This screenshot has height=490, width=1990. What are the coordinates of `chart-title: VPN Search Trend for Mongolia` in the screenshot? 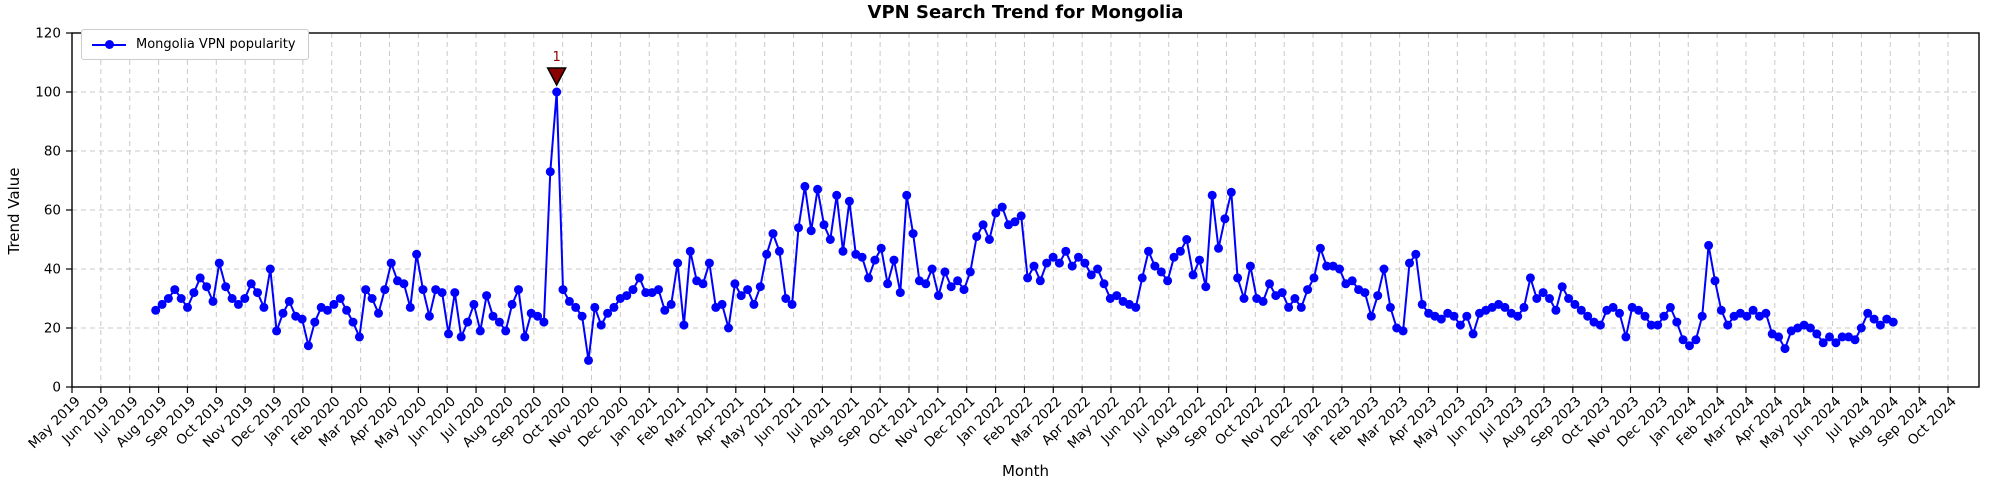 It's located at (1025, 12).